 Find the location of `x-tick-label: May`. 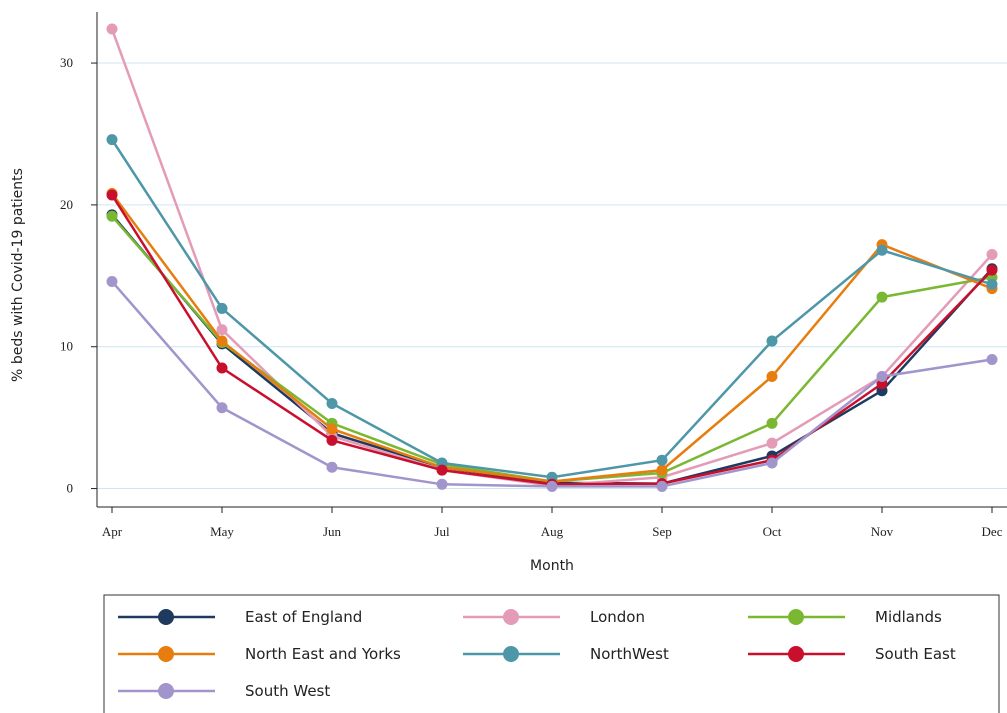

x-tick-label: May is located at coordinates (222, 531).